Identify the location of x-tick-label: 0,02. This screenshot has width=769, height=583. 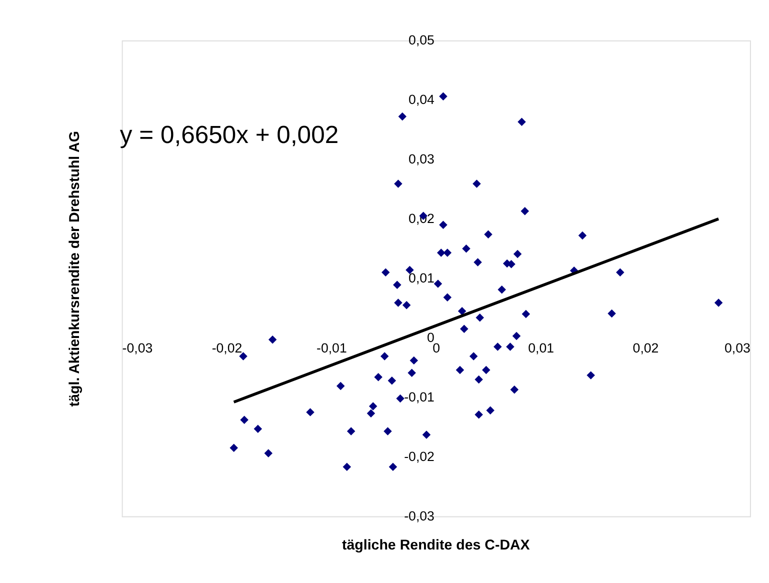
(645, 348).